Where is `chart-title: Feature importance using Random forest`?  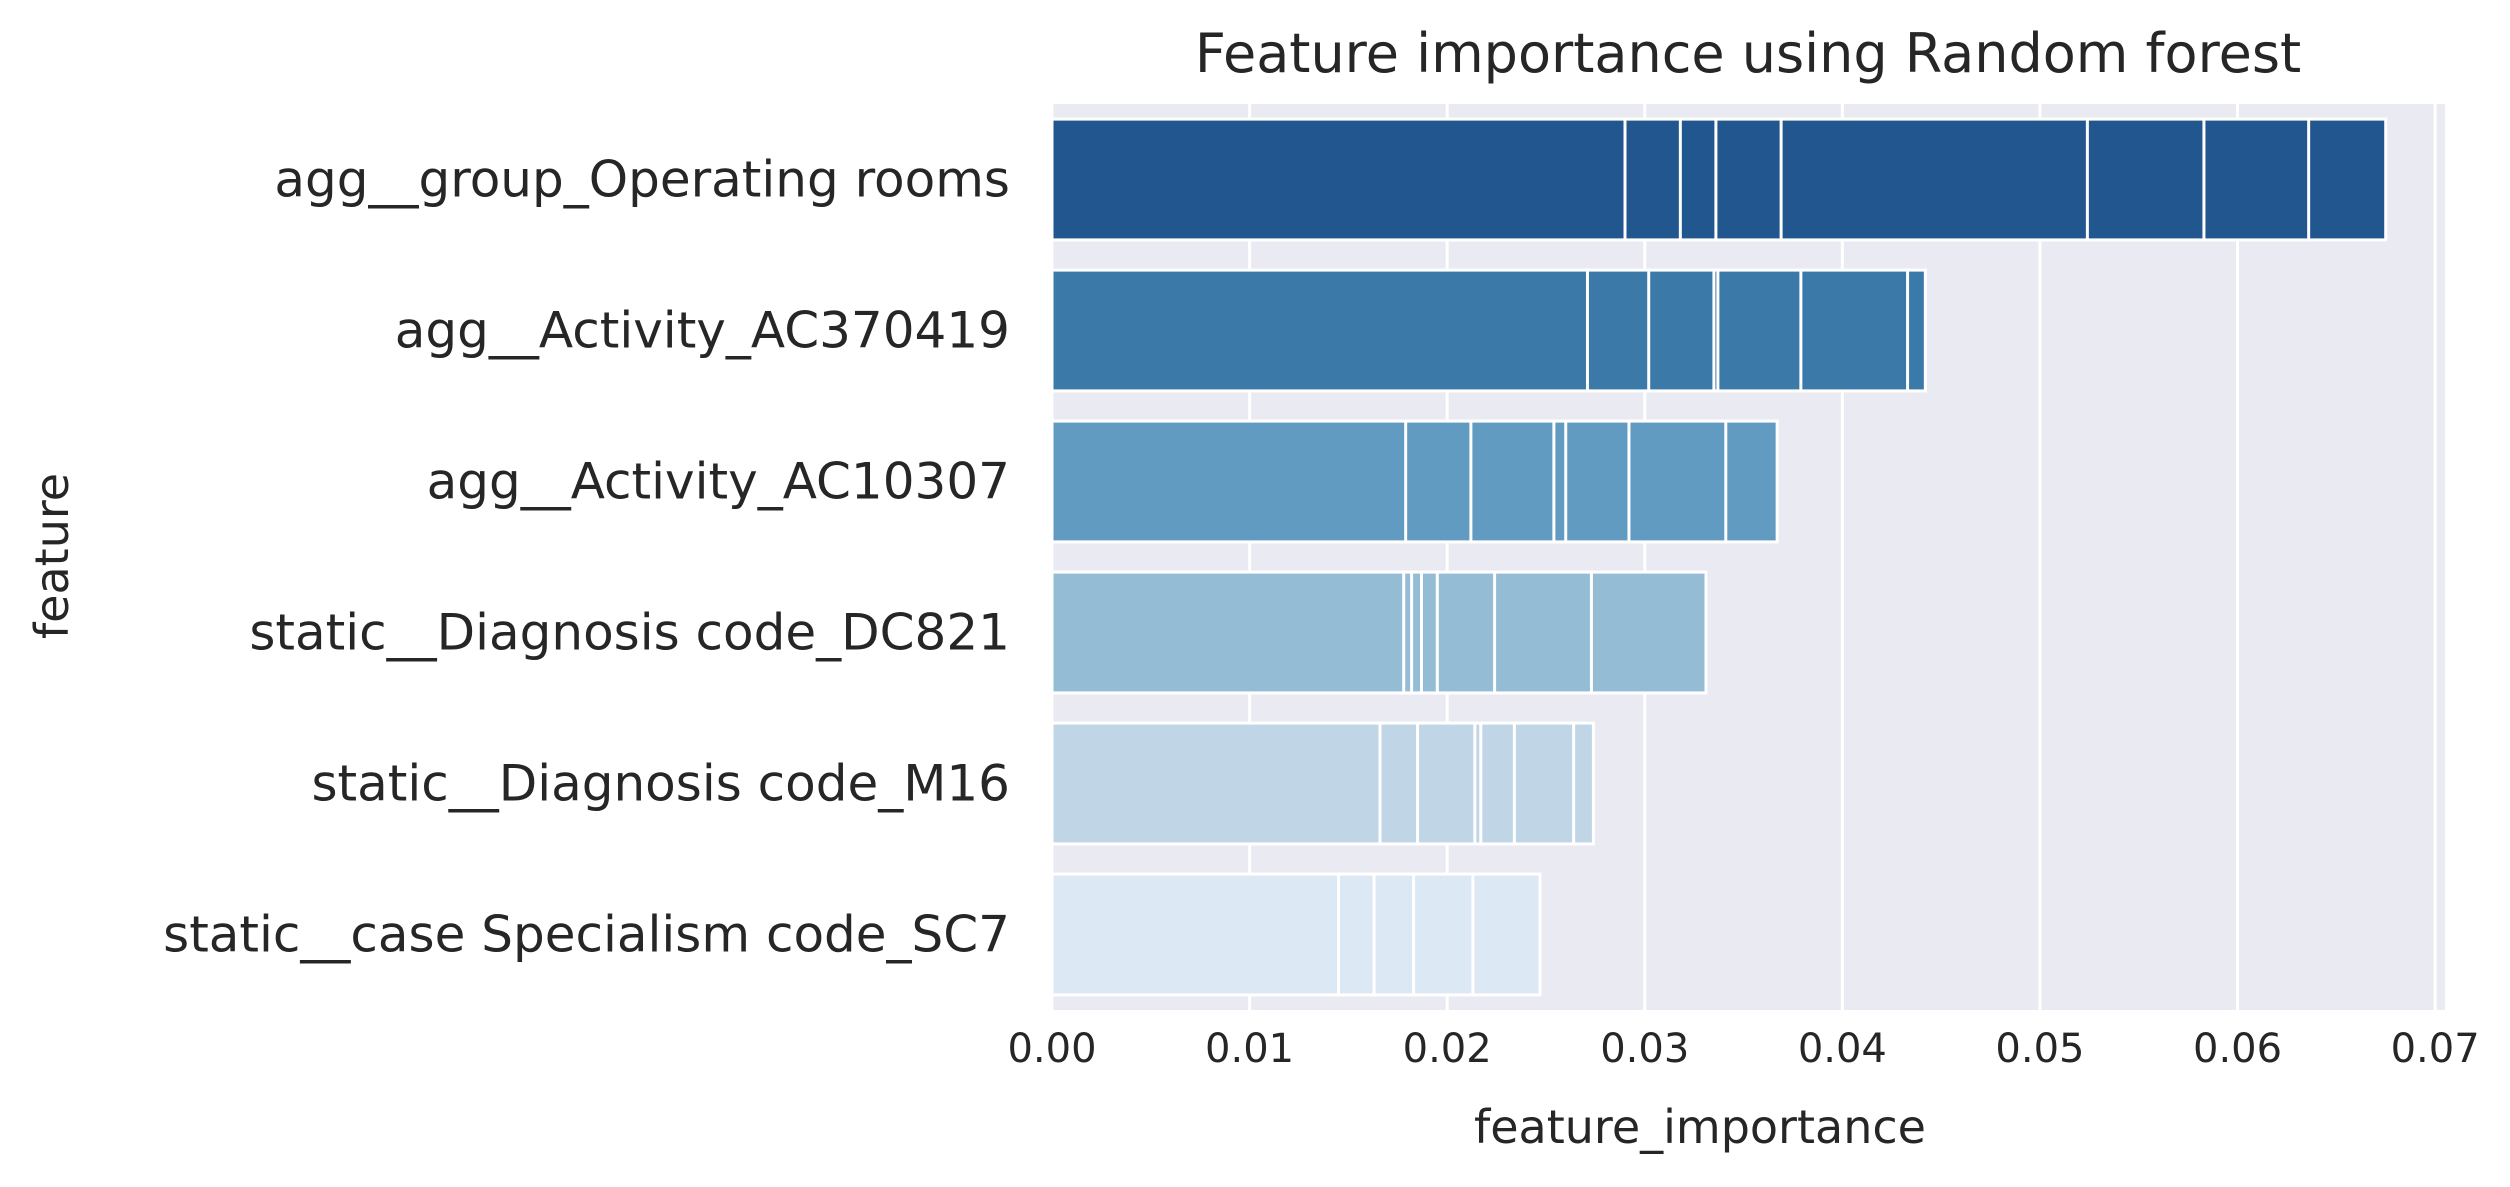 chart-title: Feature importance using Random forest is located at coordinates (1748, 53).